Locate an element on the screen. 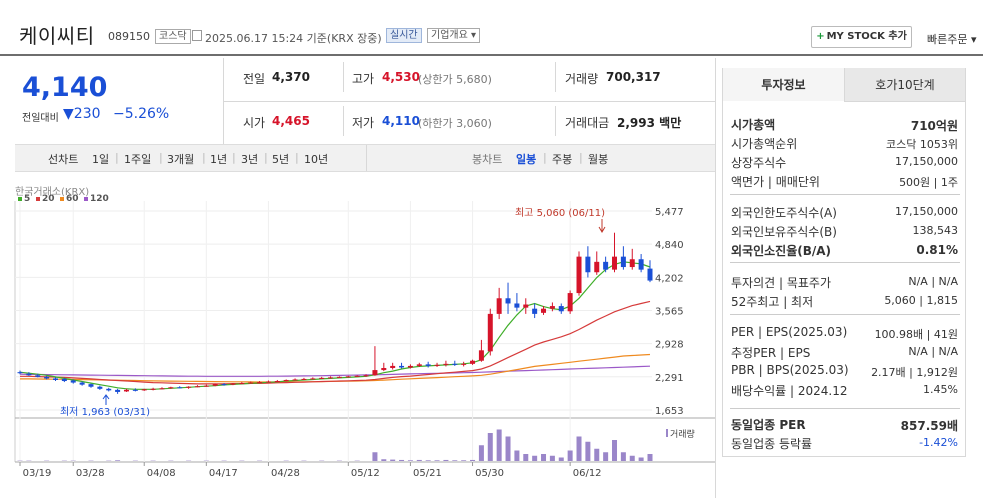  change-label: 전일대비 is located at coordinates (40, 118).